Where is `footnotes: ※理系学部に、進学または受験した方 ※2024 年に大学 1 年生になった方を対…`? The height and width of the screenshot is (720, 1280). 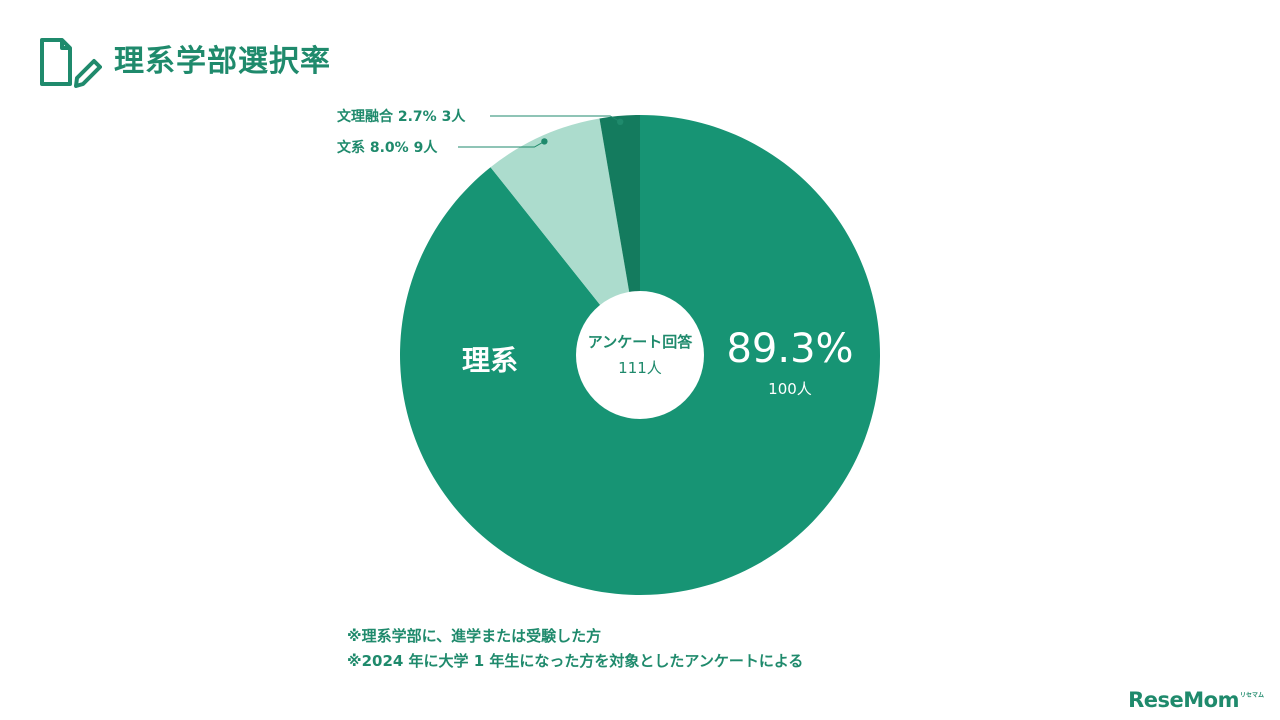
footnotes: ※理系学部に、進学または受験した方 ※2024 年に大学 1 年生になった方を対… is located at coordinates (575, 649).